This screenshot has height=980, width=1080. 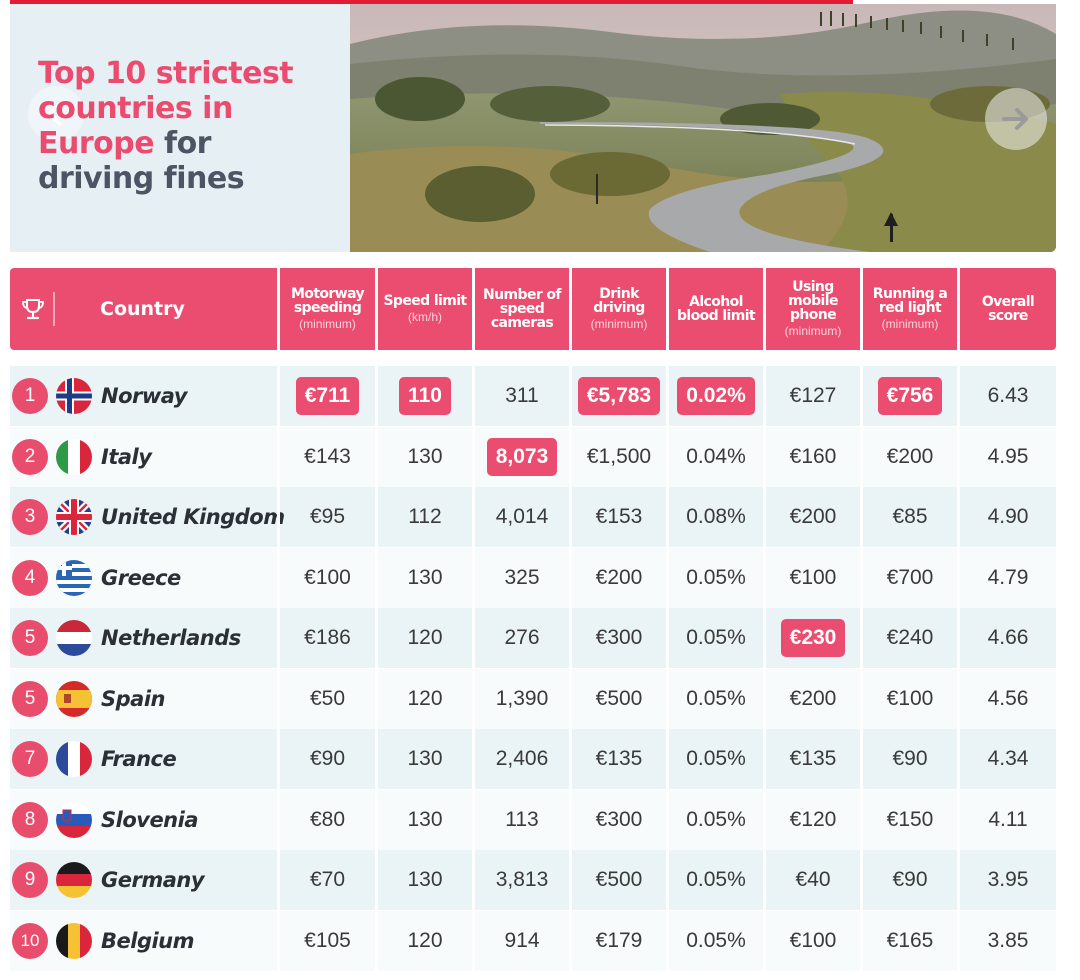 What do you see at coordinates (522, 309) in the screenshot?
I see `header-cameras: Number of speed cameras` at bounding box center [522, 309].